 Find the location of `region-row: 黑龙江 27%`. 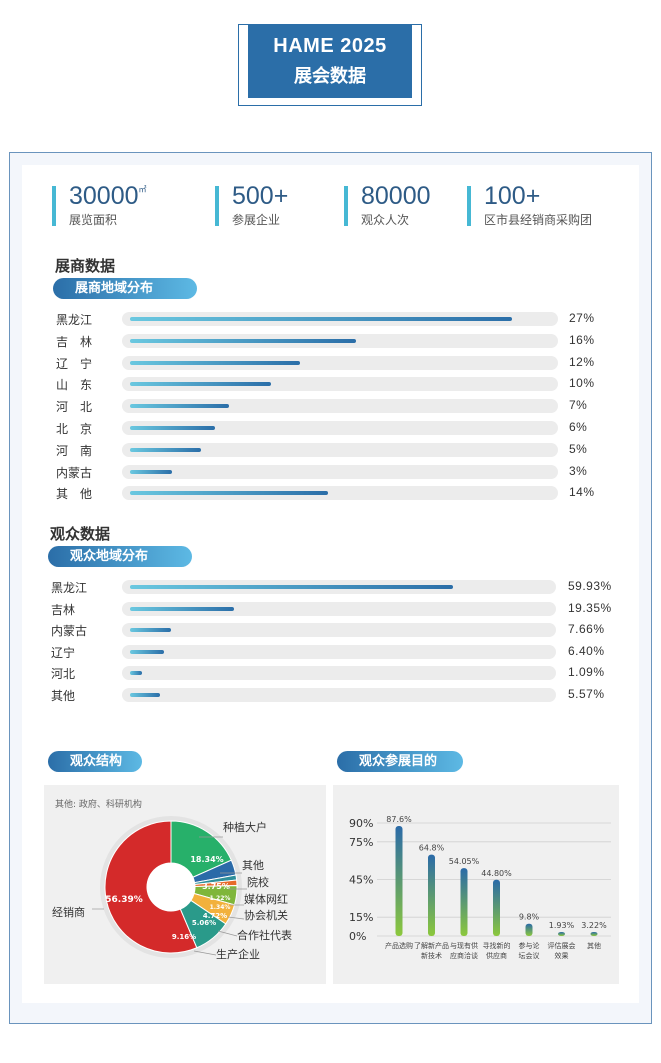

region-row: 黑龙江 27% is located at coordinates (330, 319).